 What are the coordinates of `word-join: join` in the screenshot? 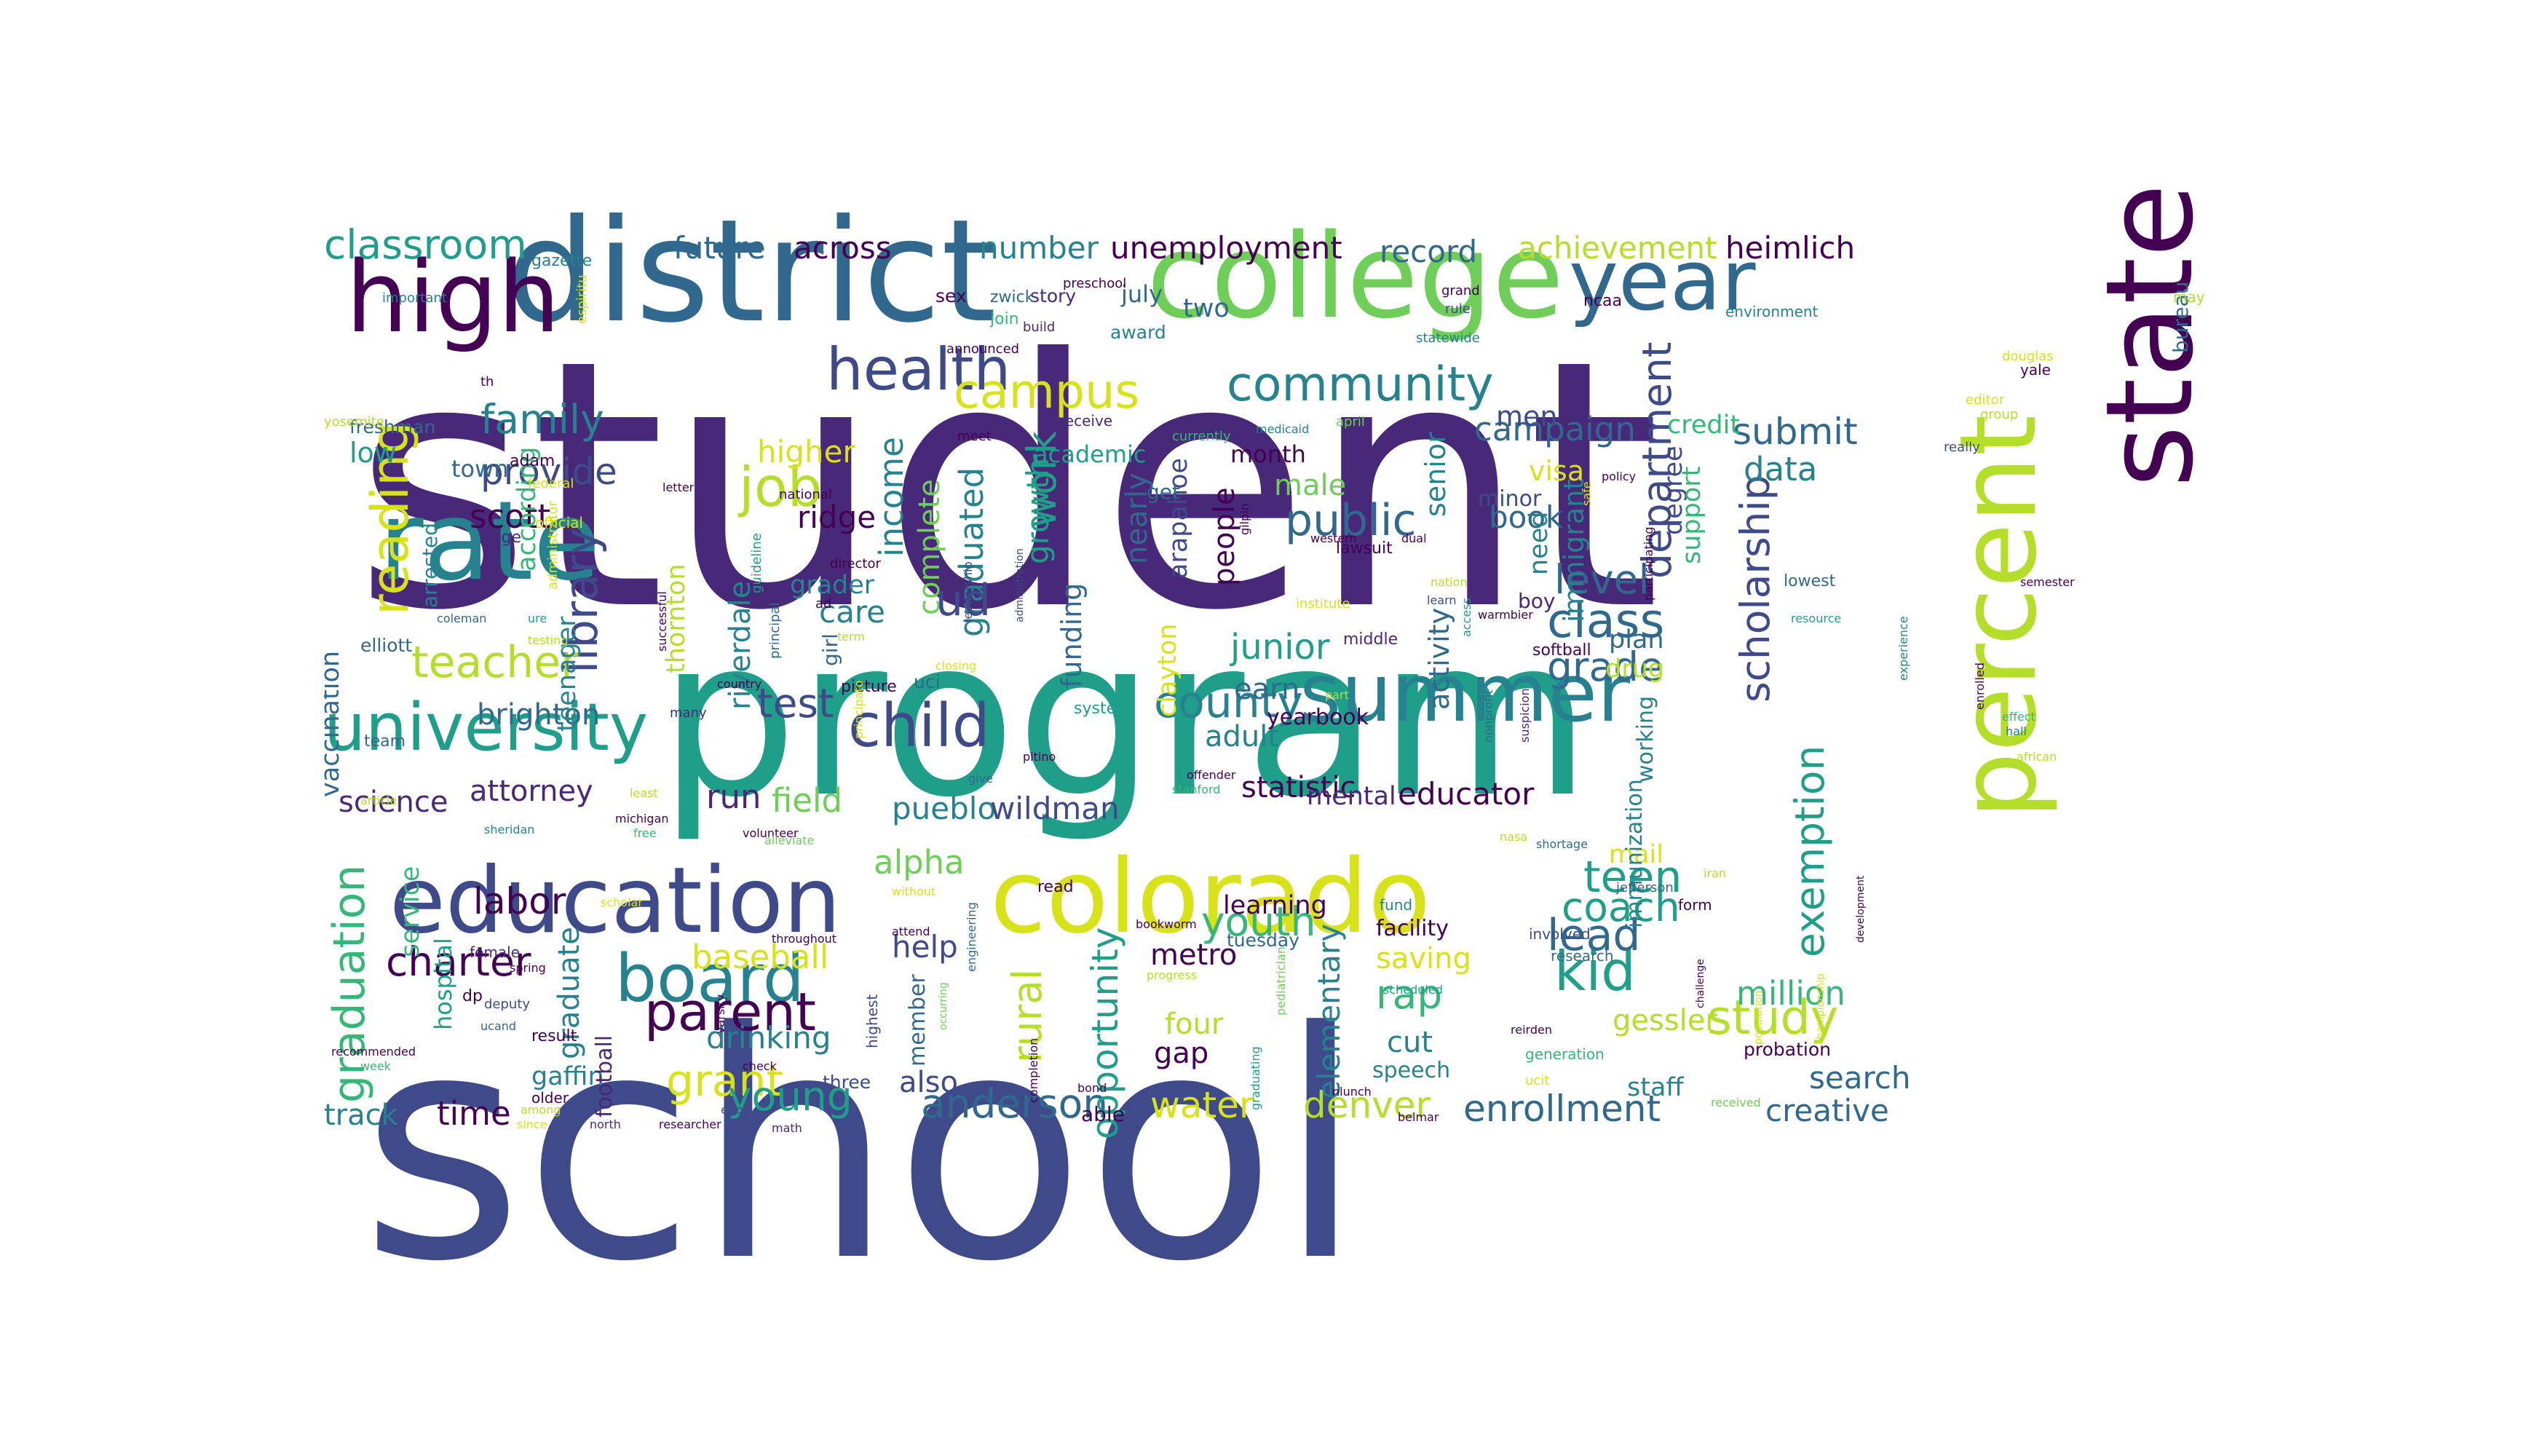 It's located at (1004, 319).